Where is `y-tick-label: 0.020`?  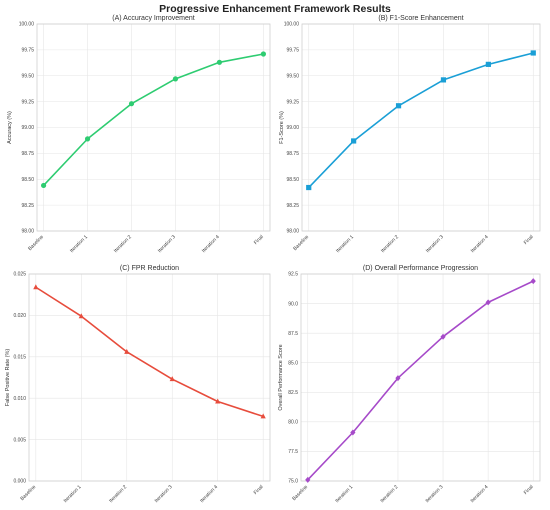 y-tick-label: 0.020 is located at coordinates (19, 316).